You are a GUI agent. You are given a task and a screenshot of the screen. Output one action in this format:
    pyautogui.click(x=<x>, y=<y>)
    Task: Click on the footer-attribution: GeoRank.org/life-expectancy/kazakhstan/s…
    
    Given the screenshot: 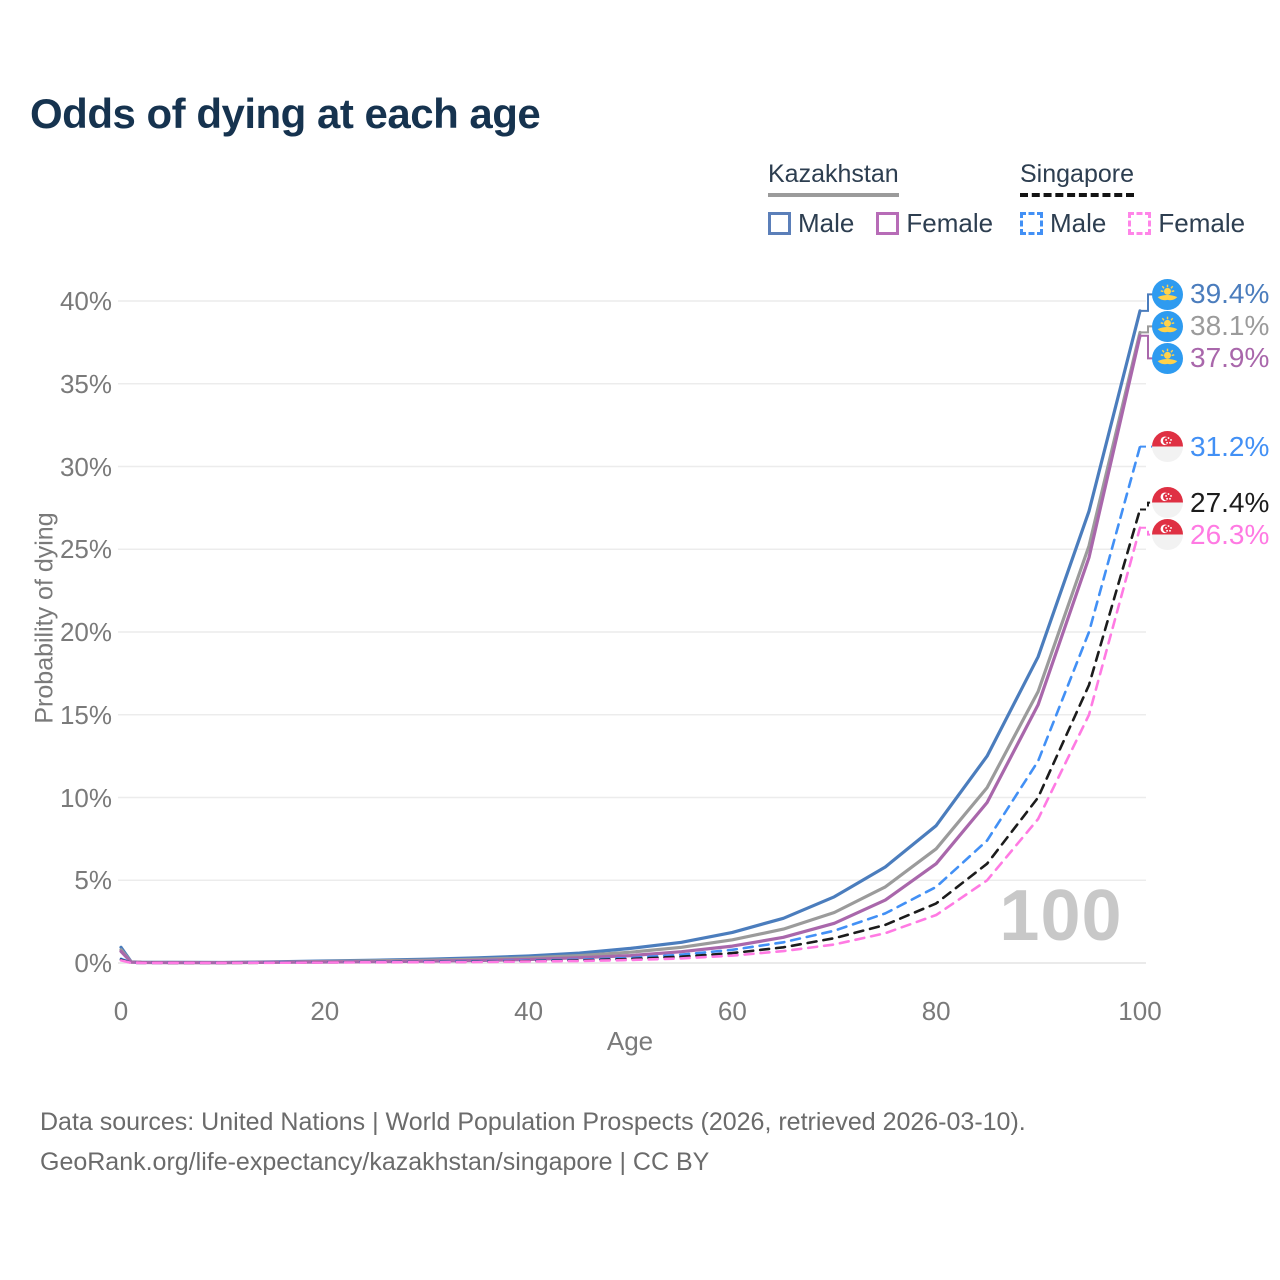 What is the action you would take?
    pyautogui.click(x=375, y=1162)
    